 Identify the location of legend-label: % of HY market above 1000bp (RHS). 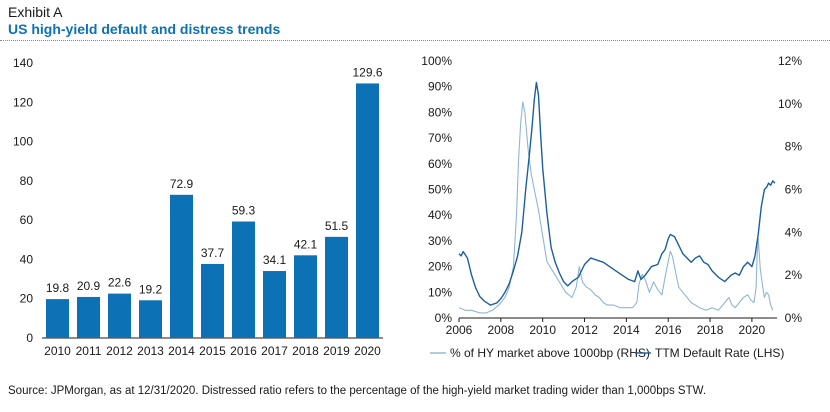
(550, 353).